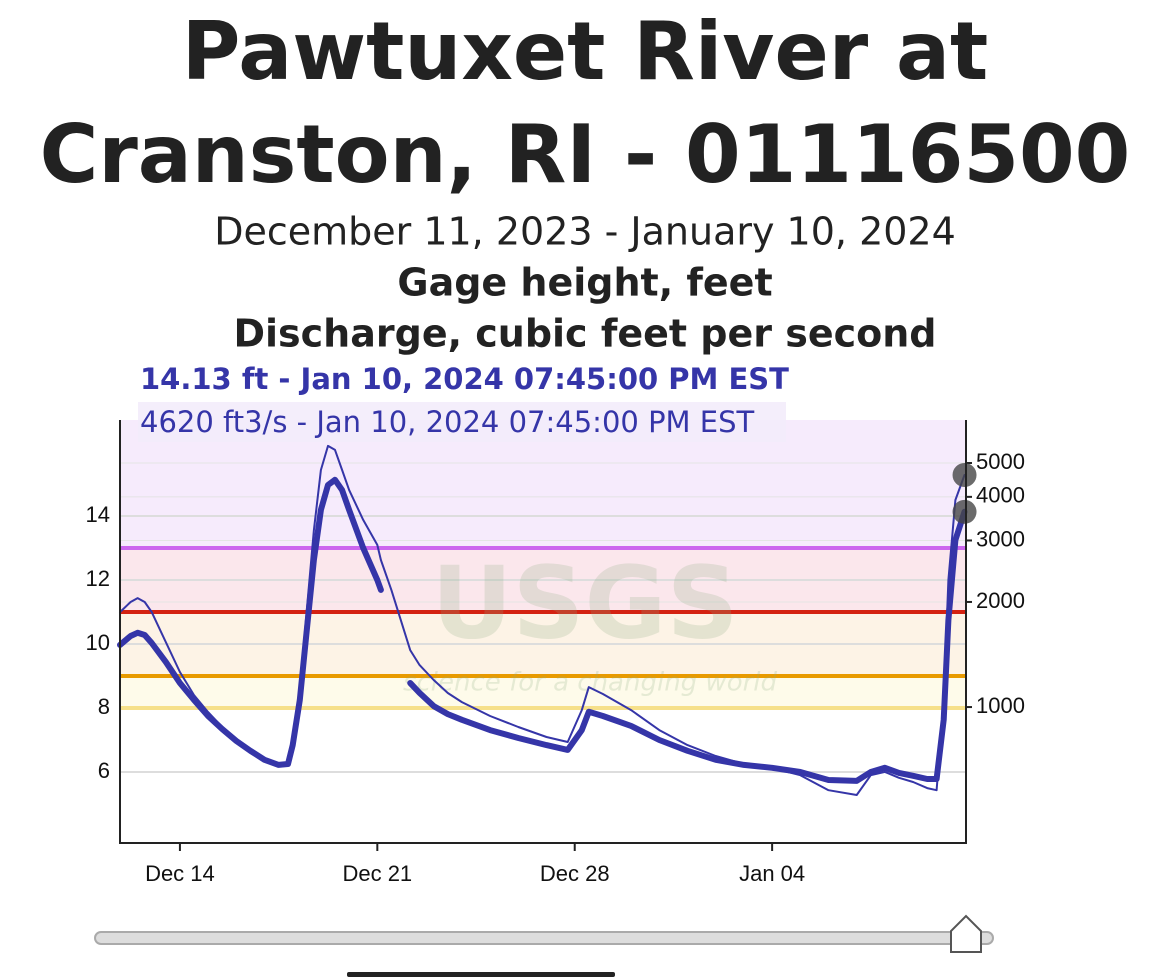 Image resolution: width=1170 pixels, height=977 pixels. Describe the element at coordinates (584, 602) in the screenshot. I see `watermark: USGS` at that location.